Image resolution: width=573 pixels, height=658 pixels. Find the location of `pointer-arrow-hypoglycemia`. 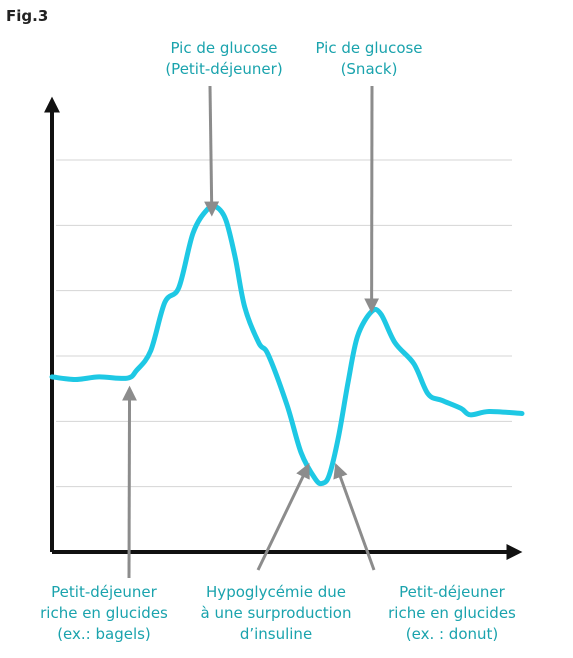

pointer-arrow-hypoglycemia is located at coordinates (283, 517).